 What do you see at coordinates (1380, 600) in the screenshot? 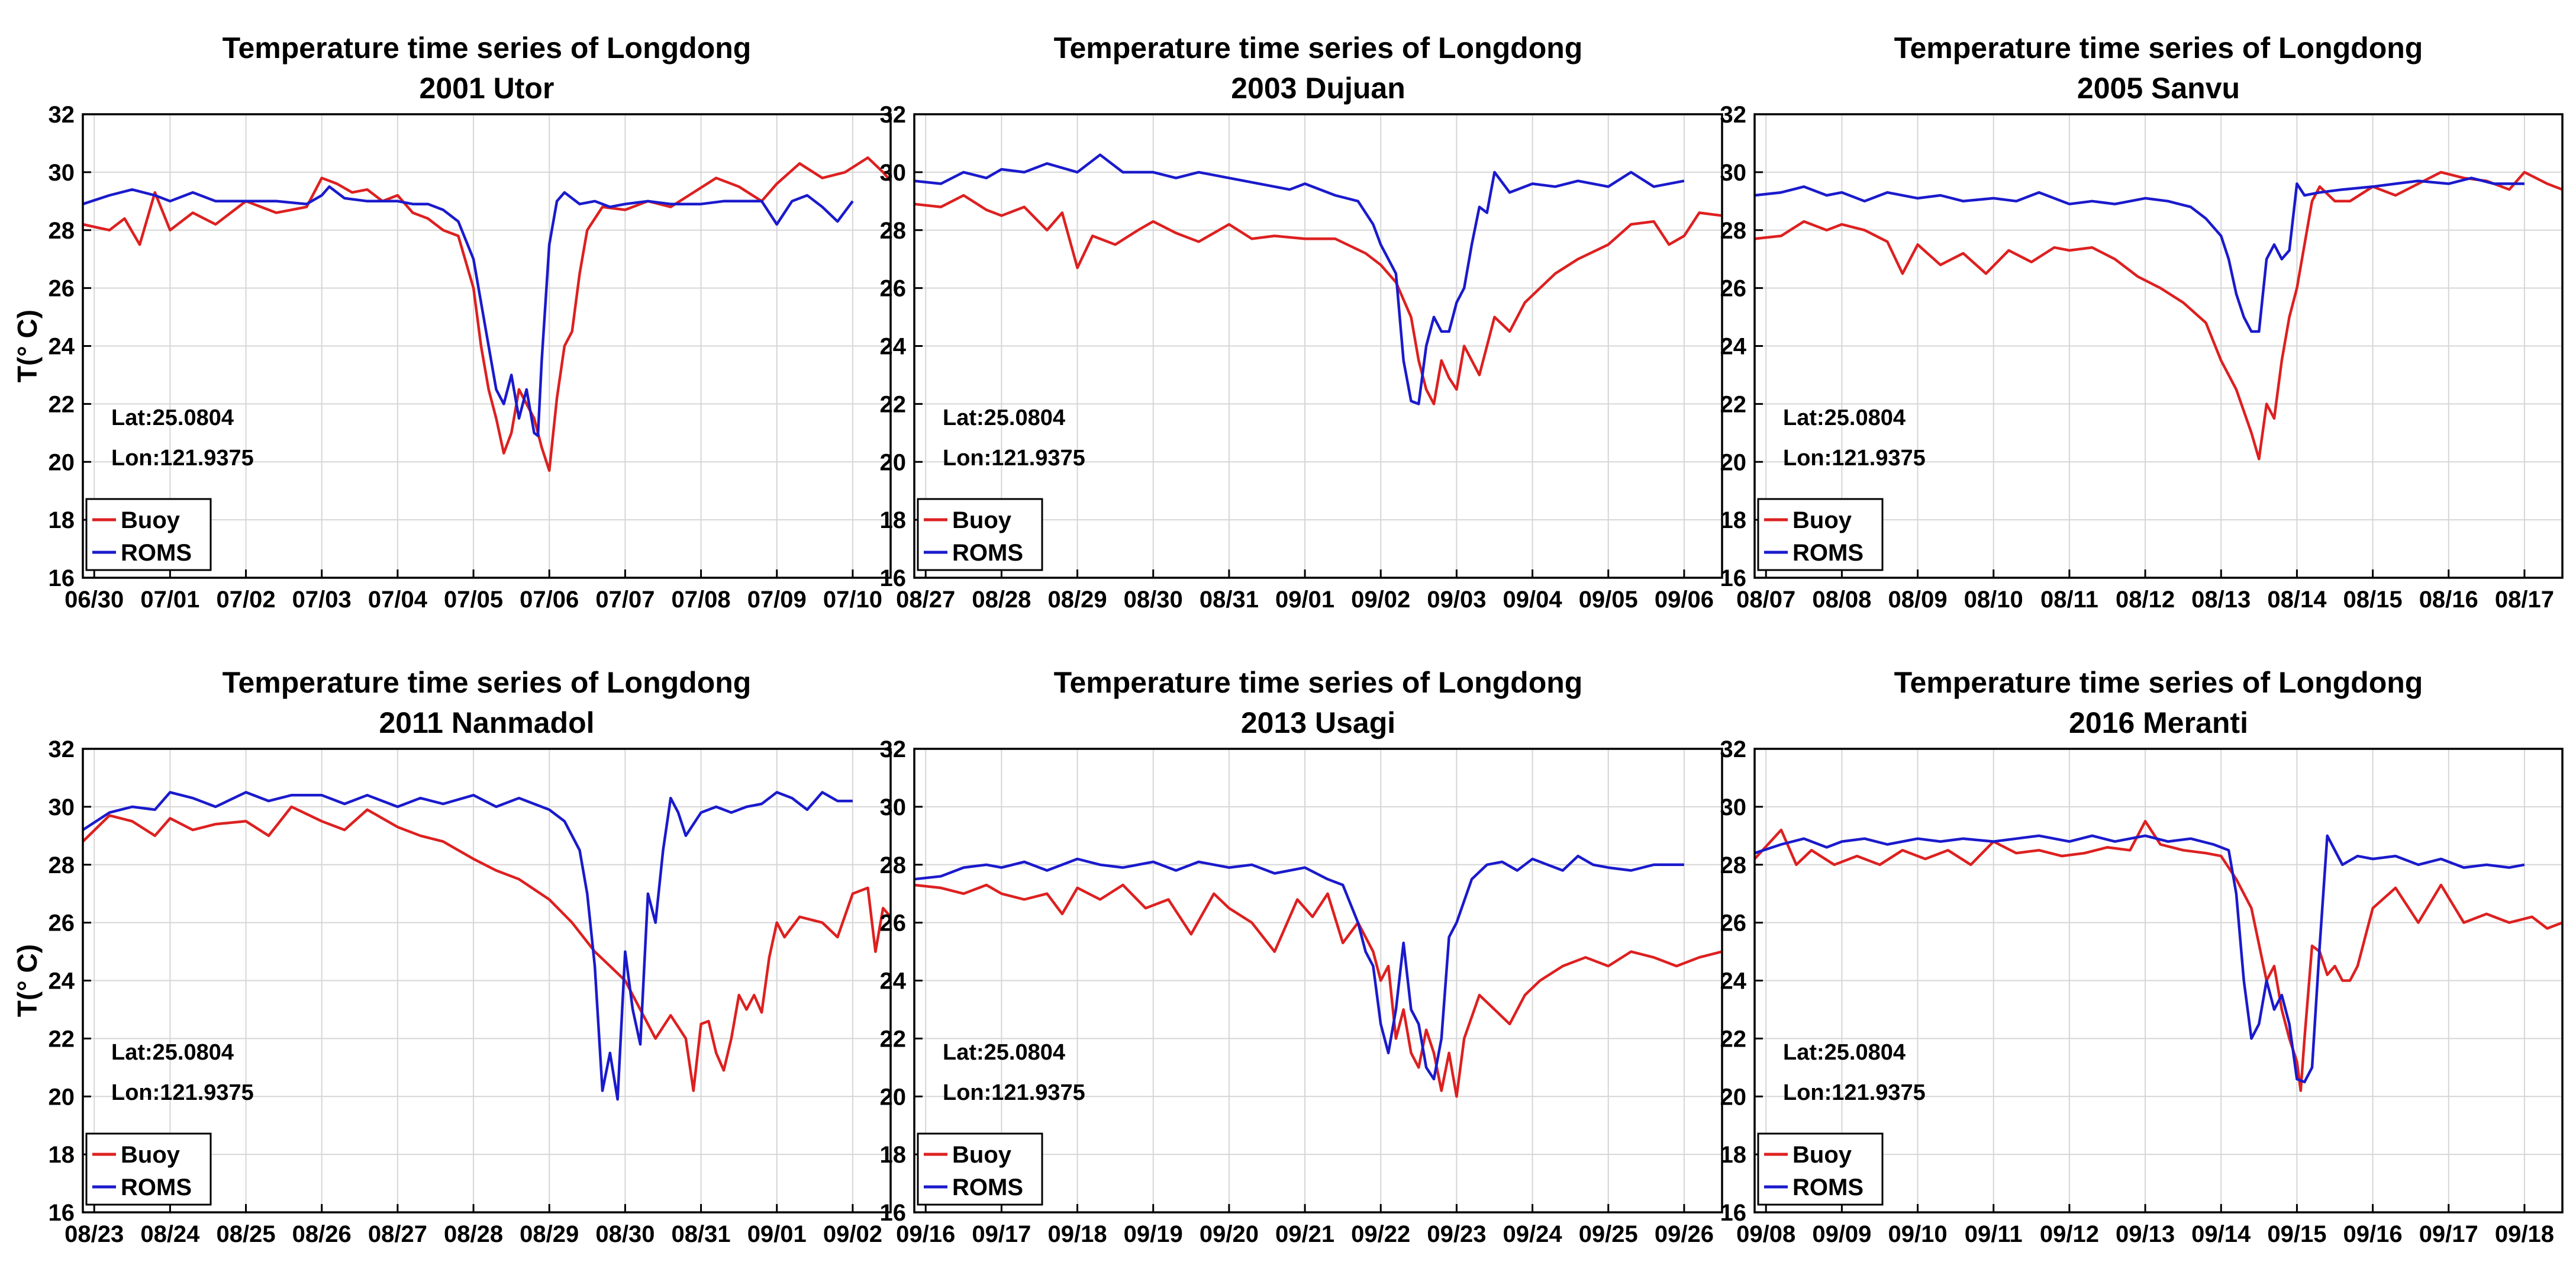
I see `x-tick-label: 09/02` at bounding box center [1380, 600].